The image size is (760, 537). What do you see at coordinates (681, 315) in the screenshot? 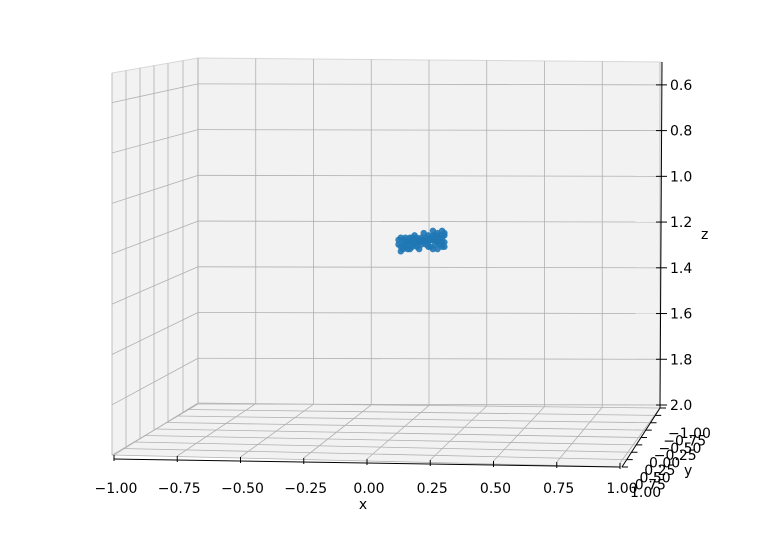
I see `z-tick-label-5: 1.6` at bounding box center [681, 315].